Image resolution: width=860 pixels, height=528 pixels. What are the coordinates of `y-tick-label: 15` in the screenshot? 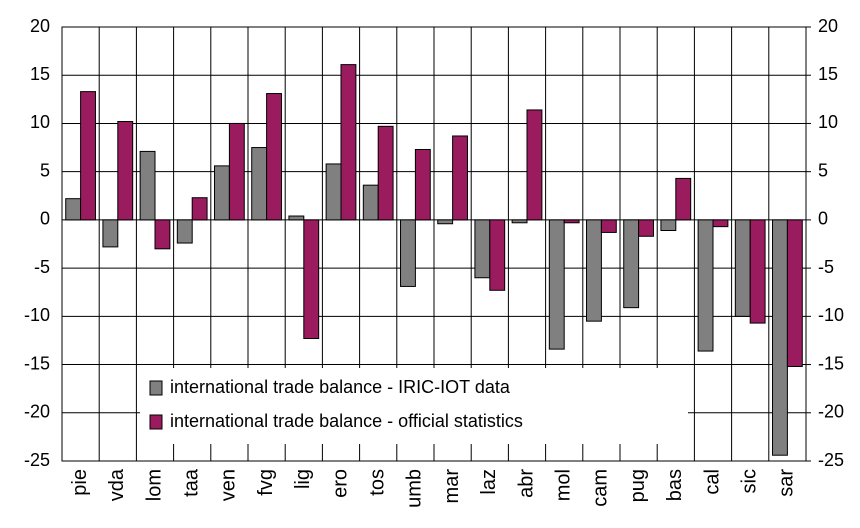 It's located at (40, 74).